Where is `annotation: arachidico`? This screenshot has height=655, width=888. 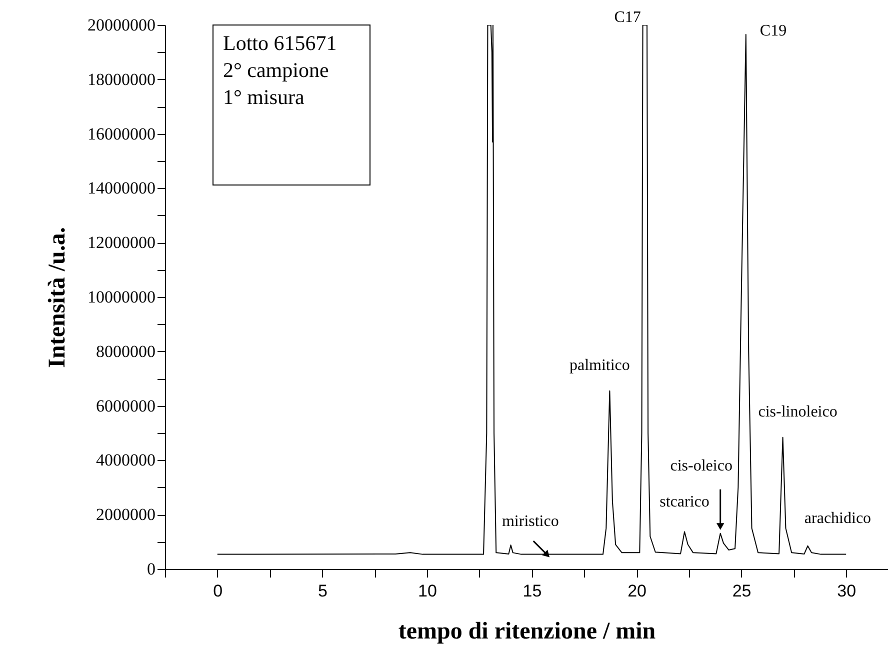
annotation: arachidico is located at coordinates (838, 518).